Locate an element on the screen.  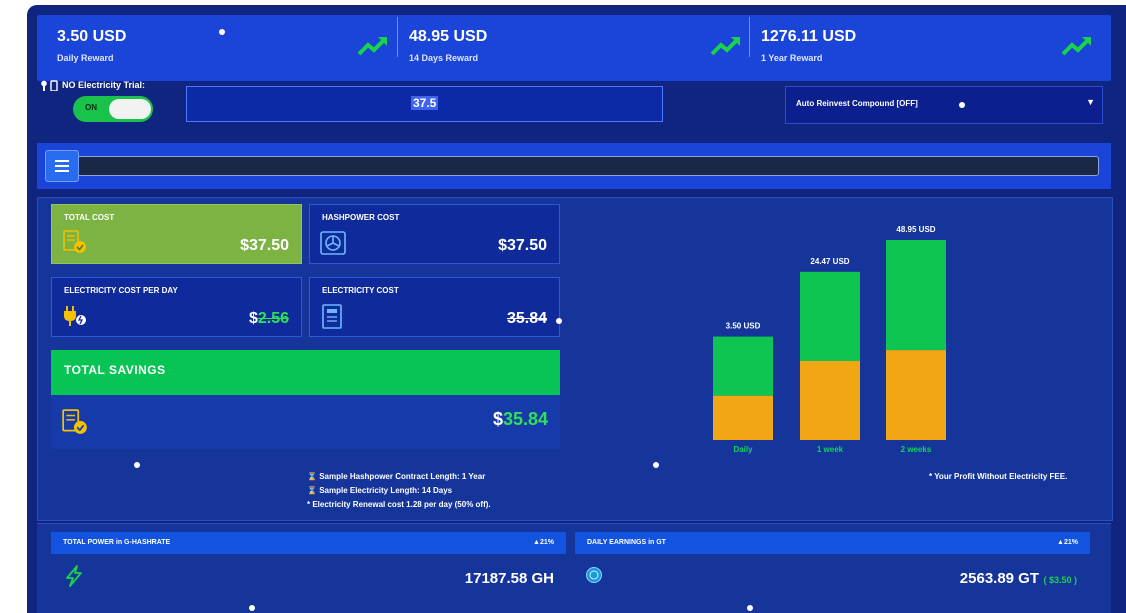
total-power-title: TOTAL POWER in G-HASHRATE is located at coordinates (117, 542).